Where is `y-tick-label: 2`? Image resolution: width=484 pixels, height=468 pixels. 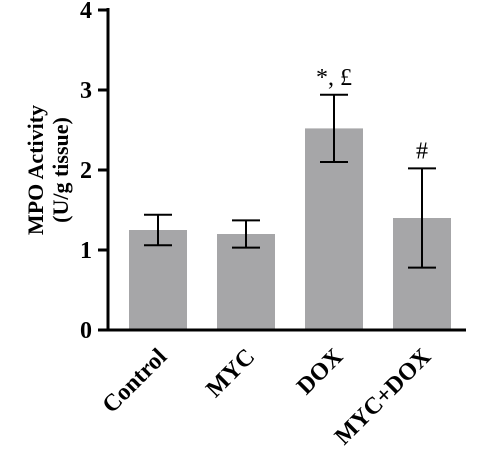 y-tick-label: 2 is located at coordinates (86, 171).